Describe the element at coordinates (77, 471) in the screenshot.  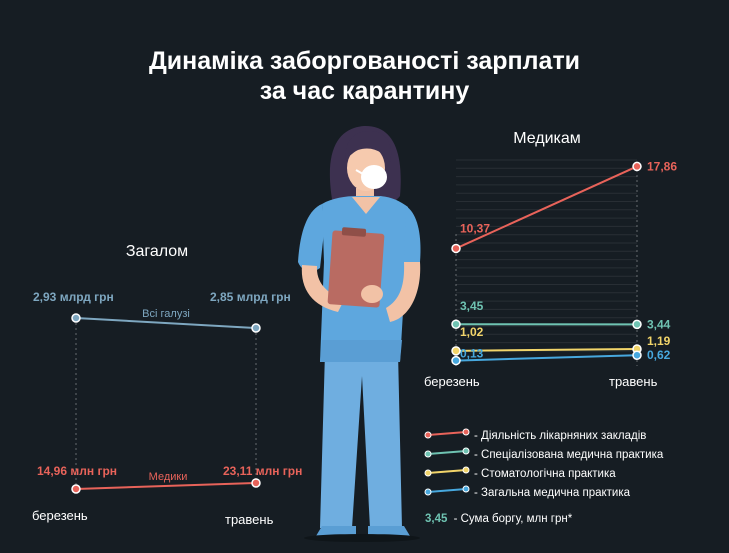
I see `overall-label-med-march: 14,96 млн грн` at that location.